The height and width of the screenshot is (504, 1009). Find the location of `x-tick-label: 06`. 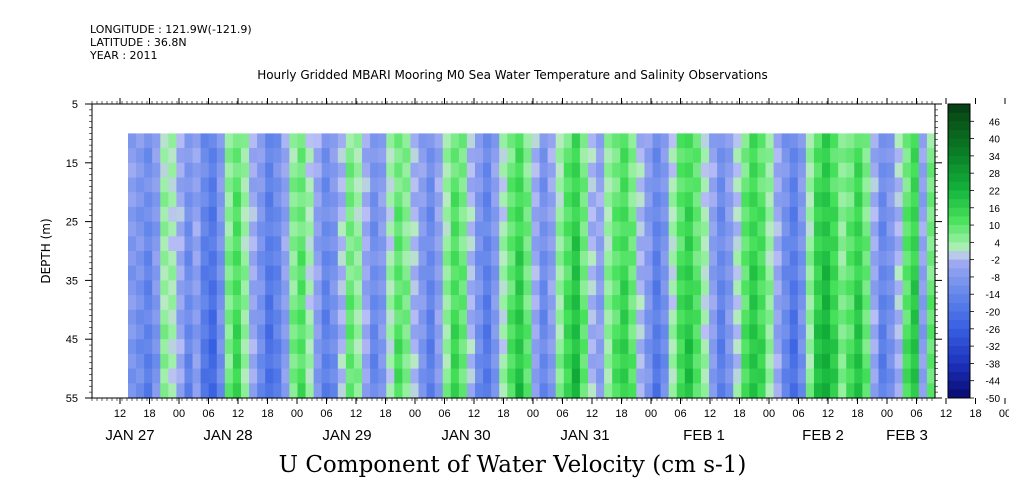

x-tick-label: 06 is located at coordinates (444, 414).